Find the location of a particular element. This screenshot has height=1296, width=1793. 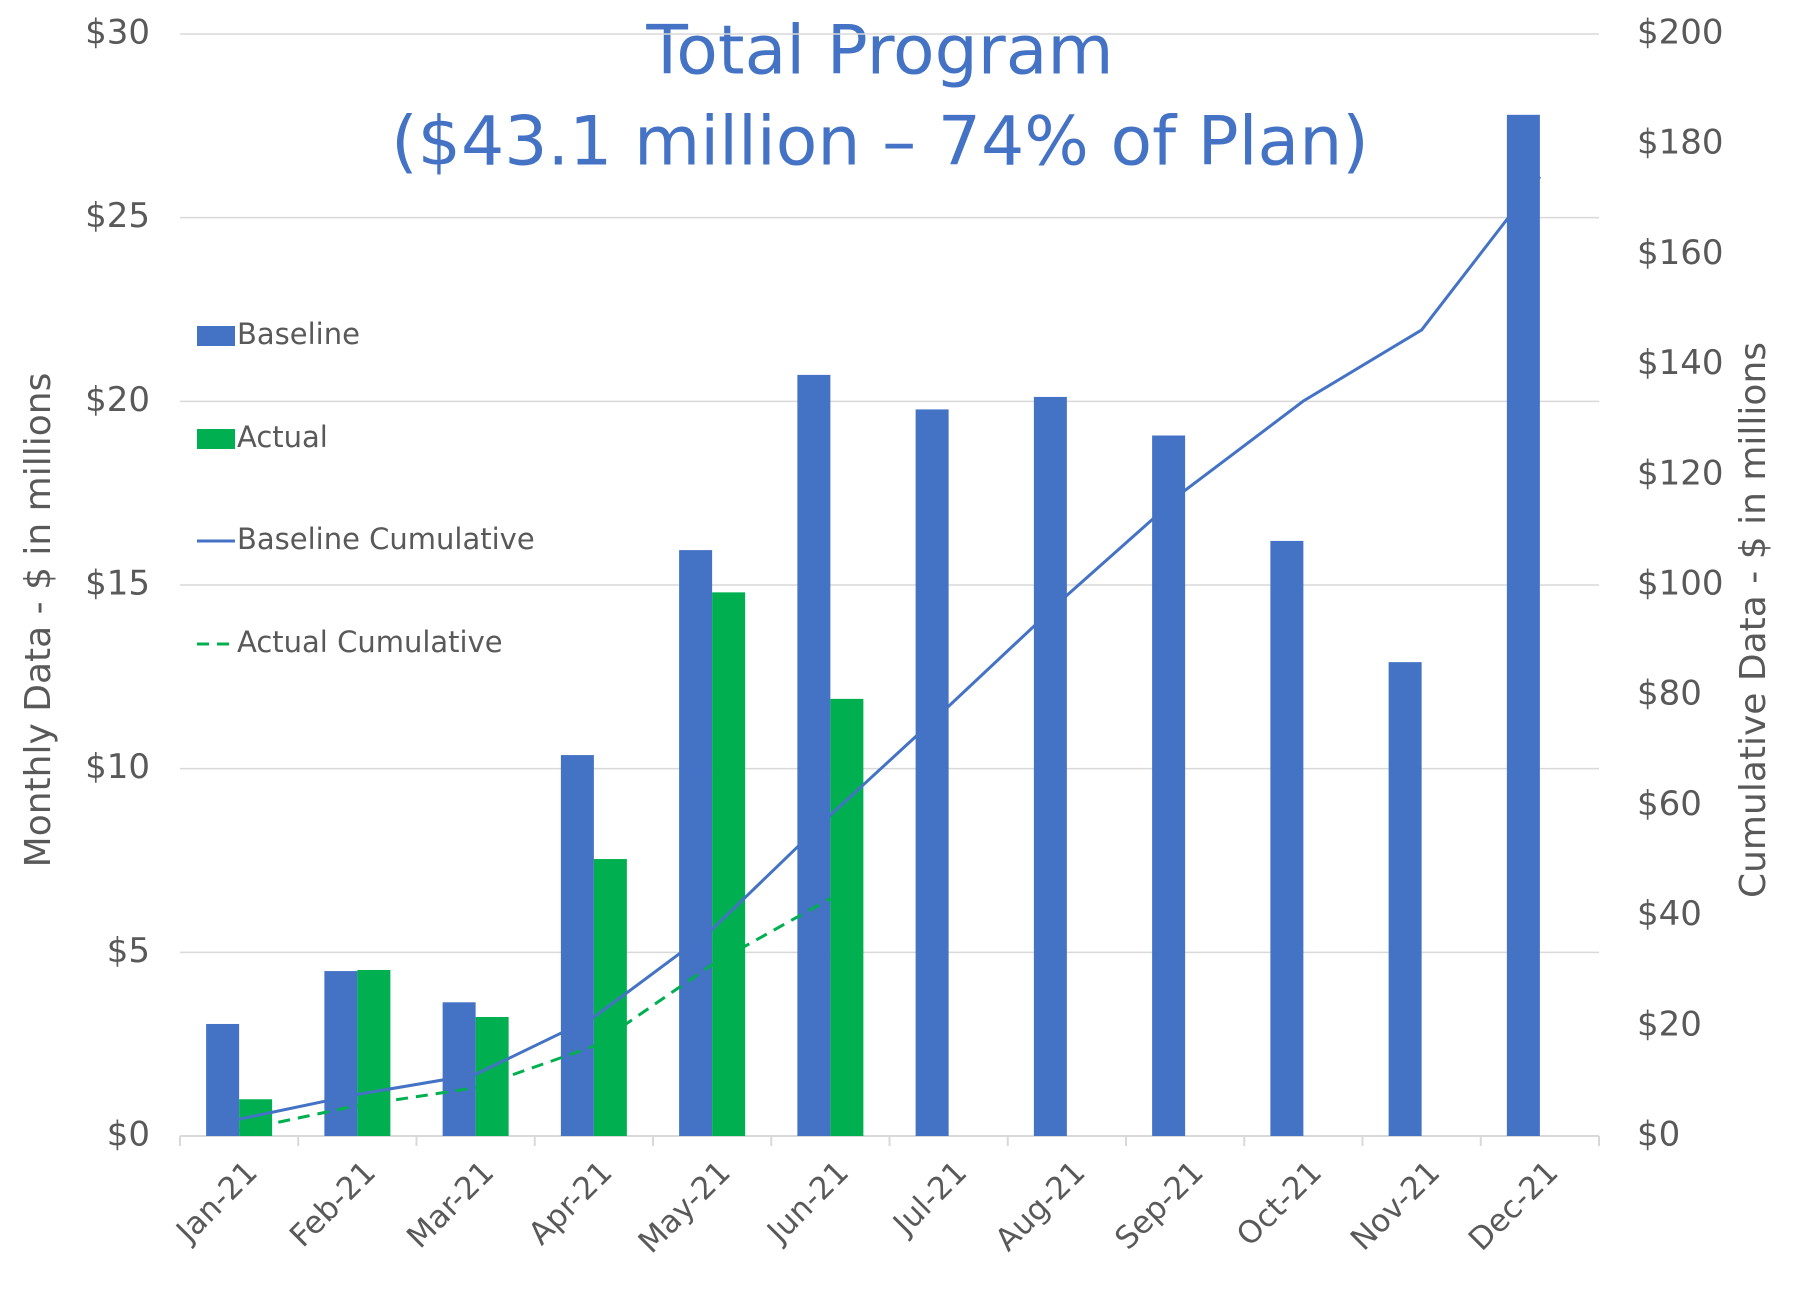

x-tick-label: Feb-21 is located at coordinates (333, 1204).